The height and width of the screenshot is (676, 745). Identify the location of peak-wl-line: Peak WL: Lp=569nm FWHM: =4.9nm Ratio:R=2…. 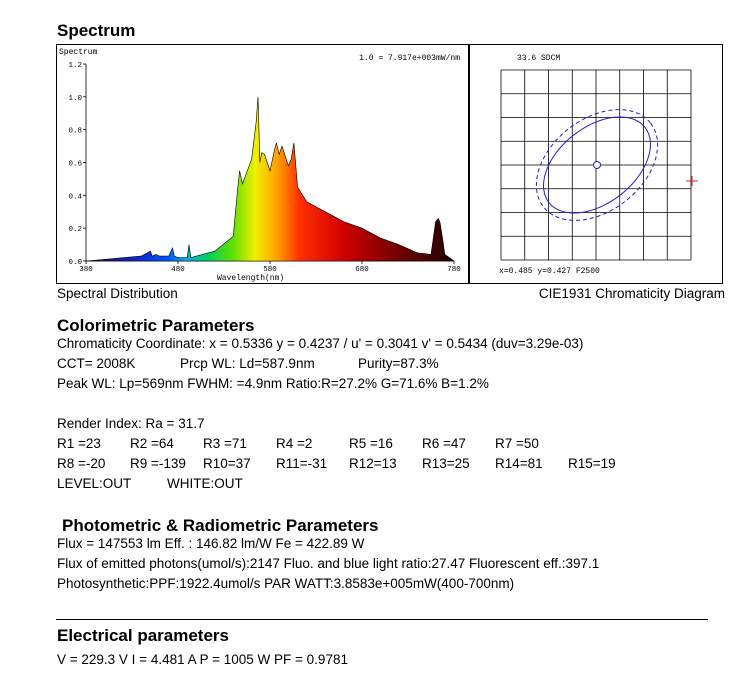
(273, 383).